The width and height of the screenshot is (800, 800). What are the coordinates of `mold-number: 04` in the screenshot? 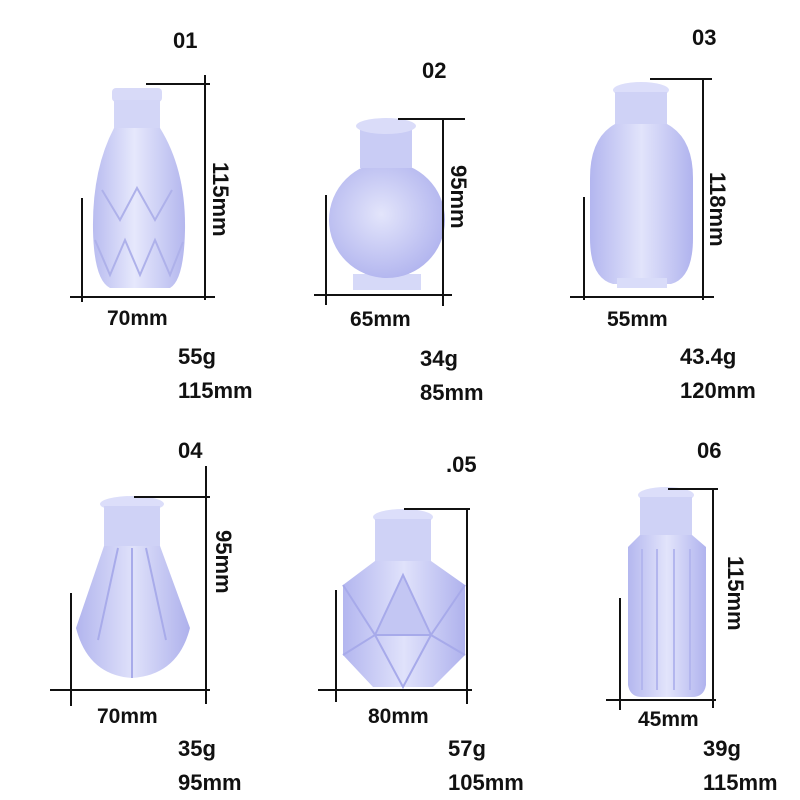 It's located at (190, 450).